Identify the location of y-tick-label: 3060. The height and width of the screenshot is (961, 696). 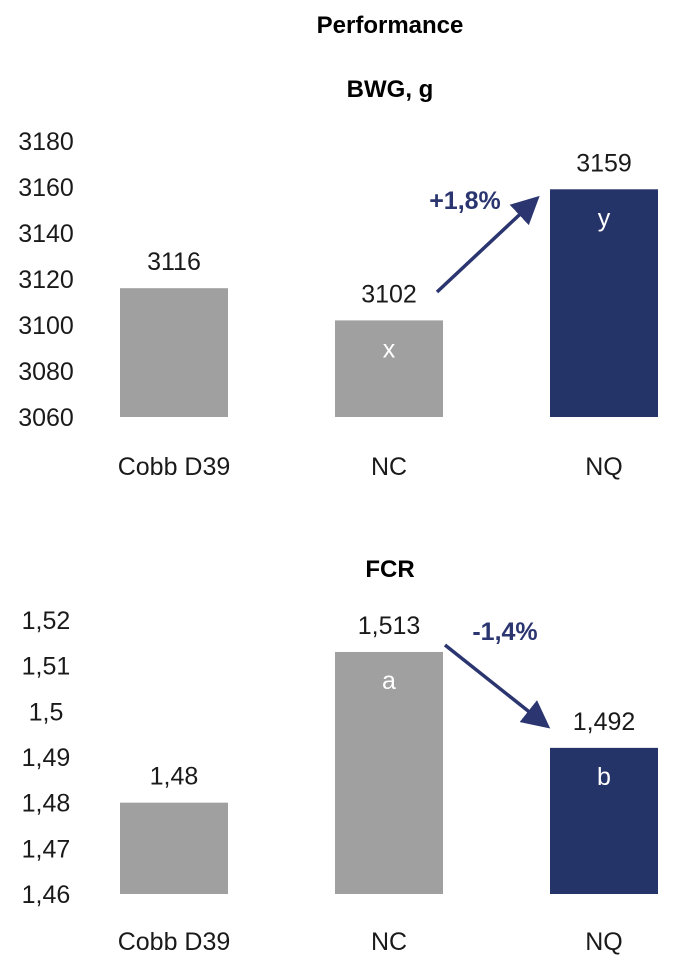
(46, 418).